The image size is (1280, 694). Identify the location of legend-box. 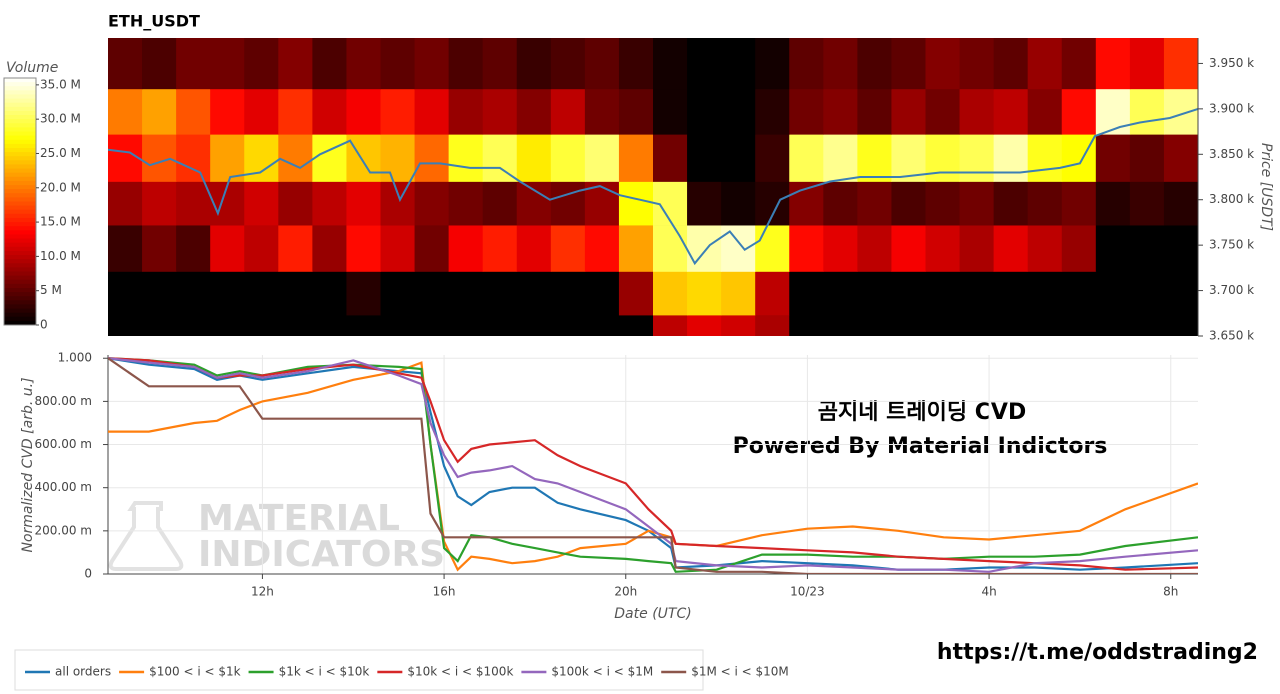
(359, 670).